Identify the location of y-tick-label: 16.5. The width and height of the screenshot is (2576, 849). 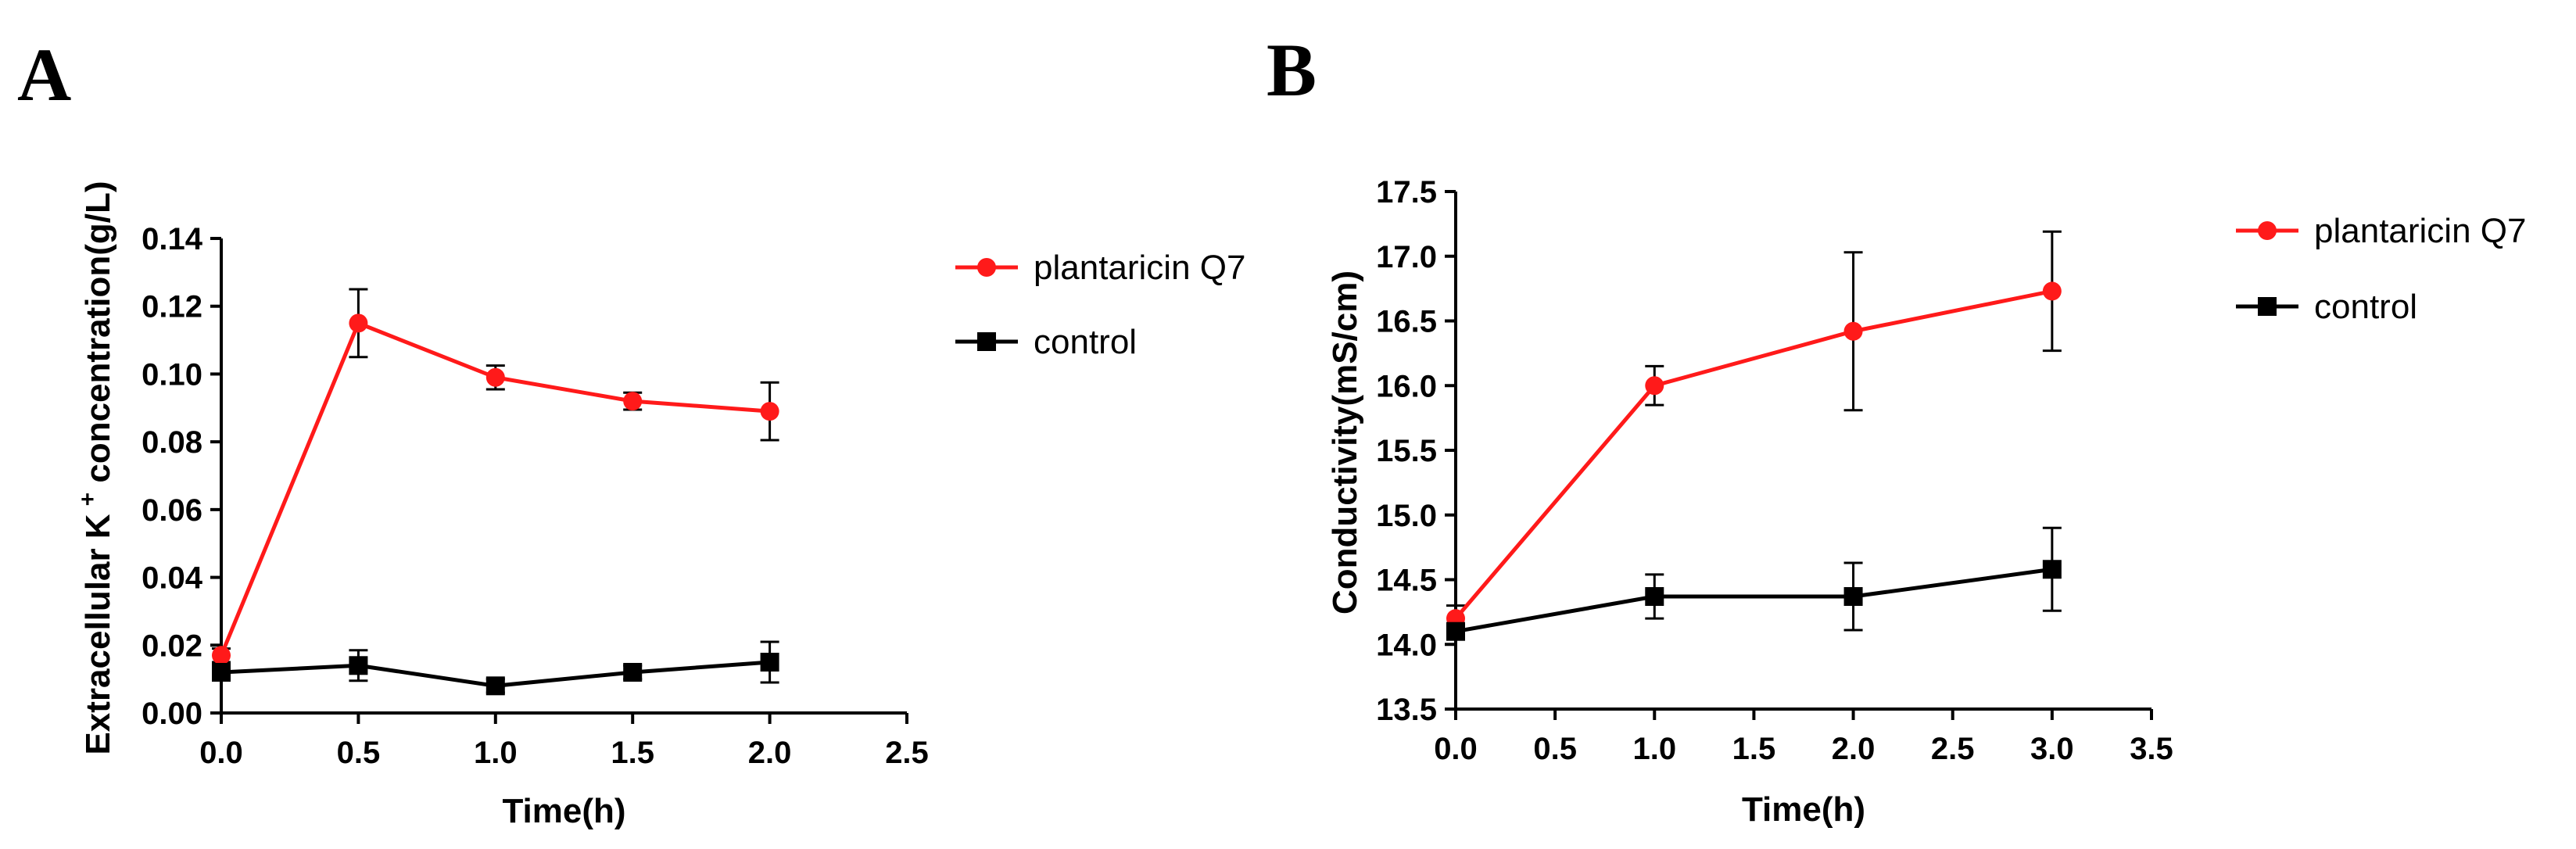
(1406, 322).